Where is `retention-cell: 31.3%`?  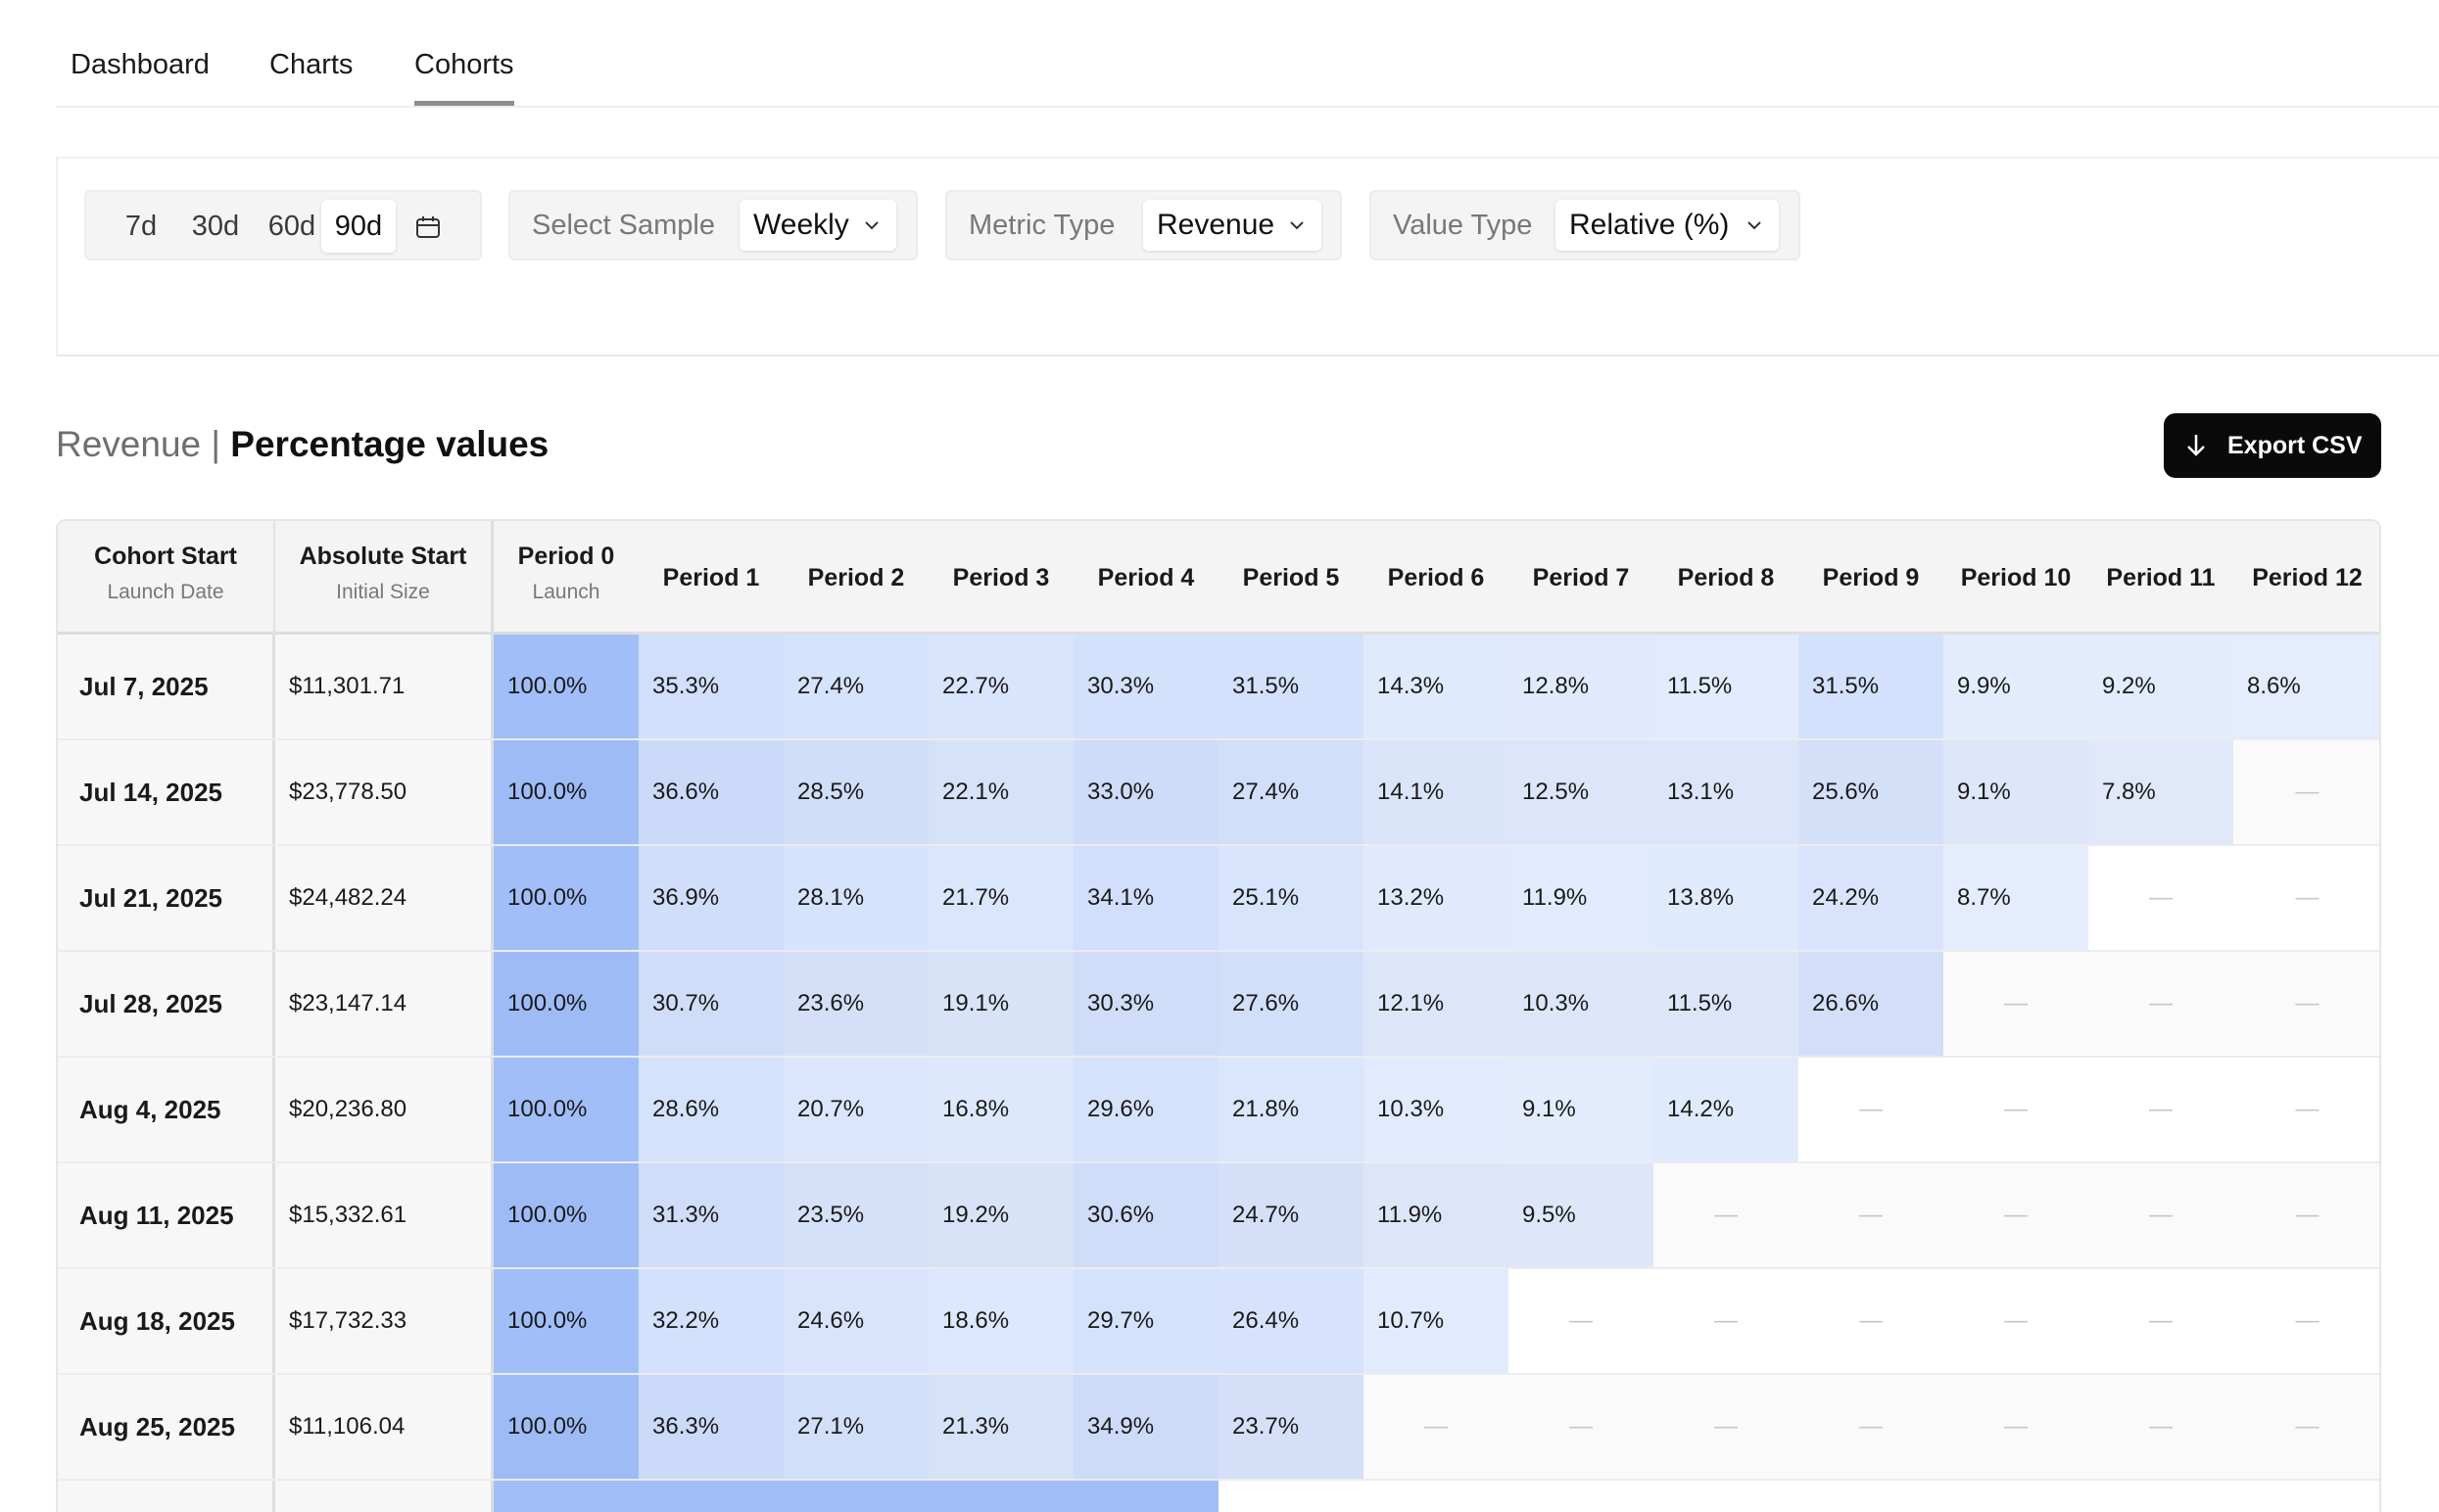
retention-cell: 31.3% is located at coordinates (711, 1215).